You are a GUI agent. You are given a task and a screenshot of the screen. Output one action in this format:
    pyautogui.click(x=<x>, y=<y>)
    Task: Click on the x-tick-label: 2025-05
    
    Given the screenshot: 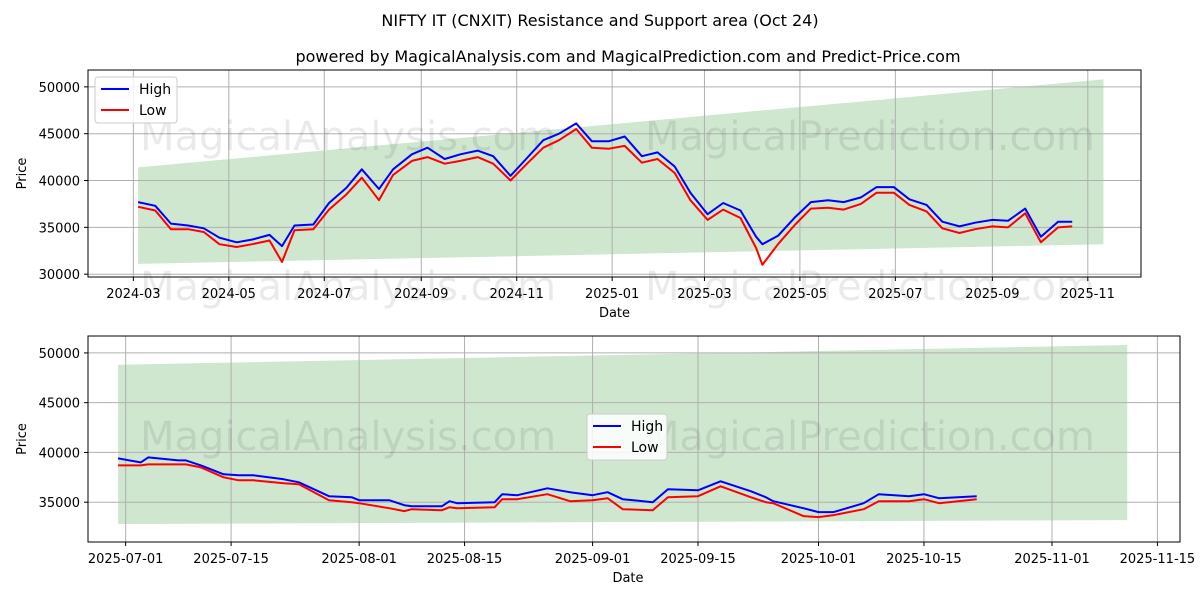 What is the action you would take?
    pyautogui.click(x=800, y=294)
    